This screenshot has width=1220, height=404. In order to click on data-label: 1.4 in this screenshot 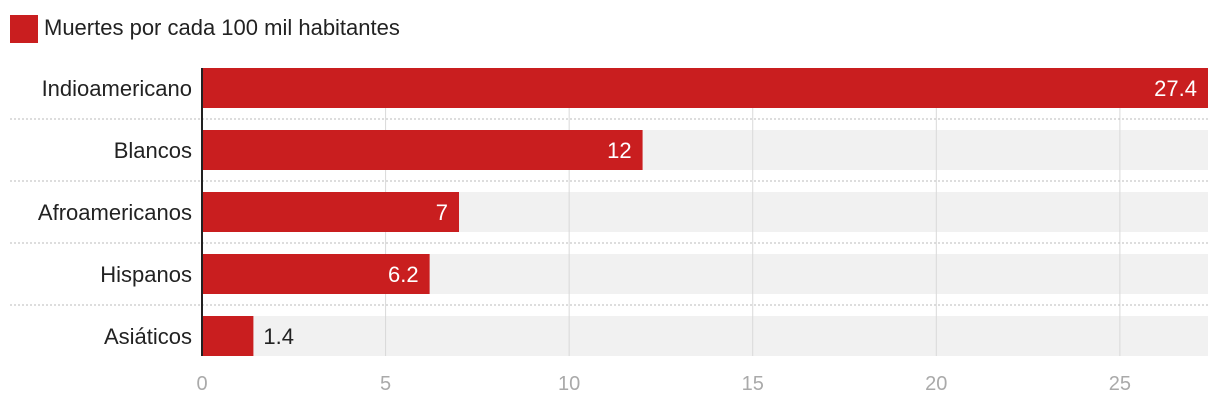, I will do `click(278, 336)`.